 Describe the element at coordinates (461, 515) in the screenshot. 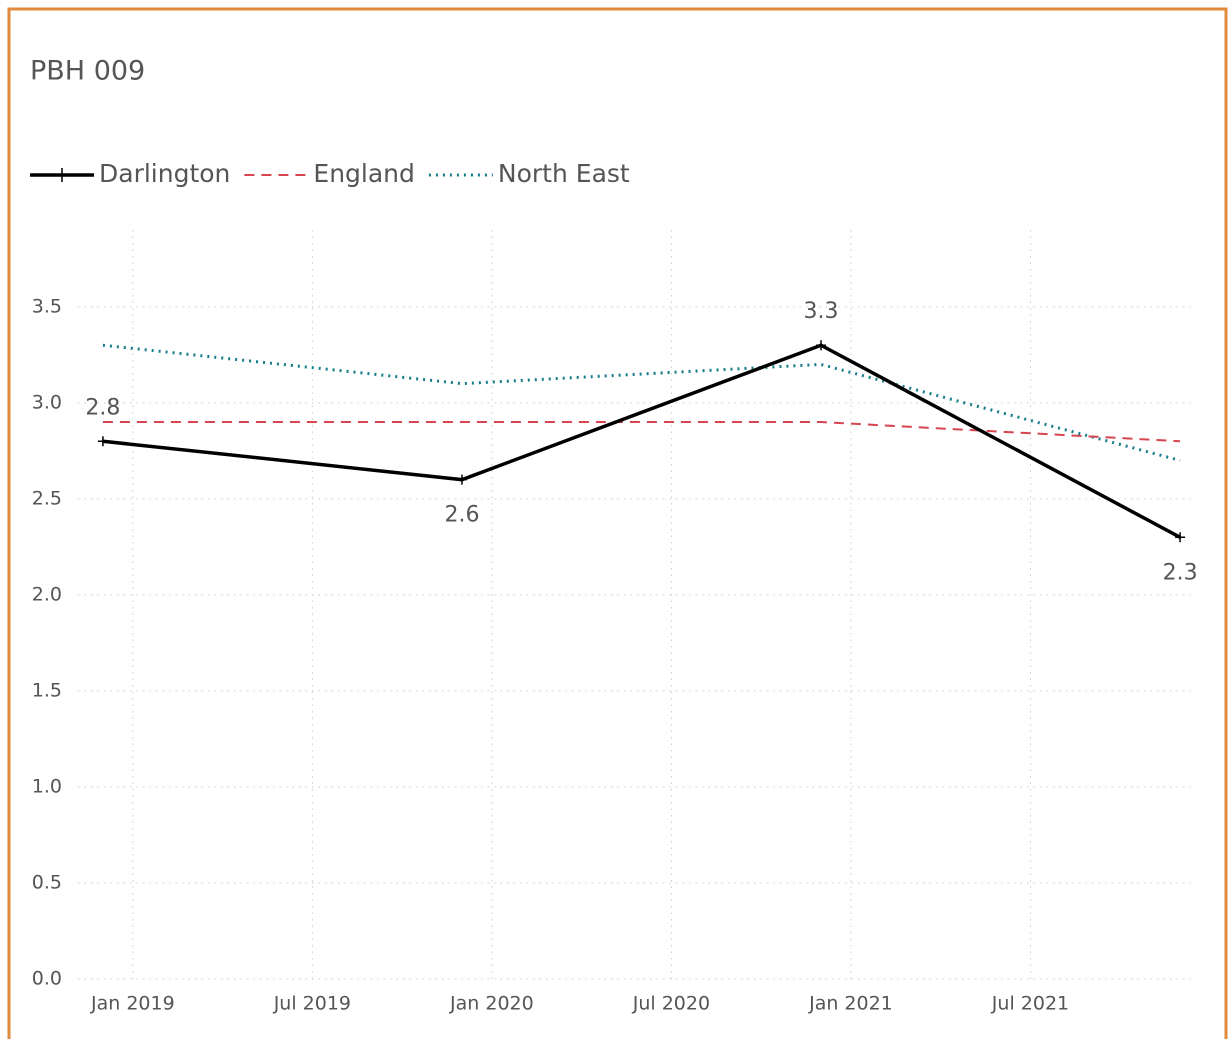

I see `data-label: 2.6` at that location.